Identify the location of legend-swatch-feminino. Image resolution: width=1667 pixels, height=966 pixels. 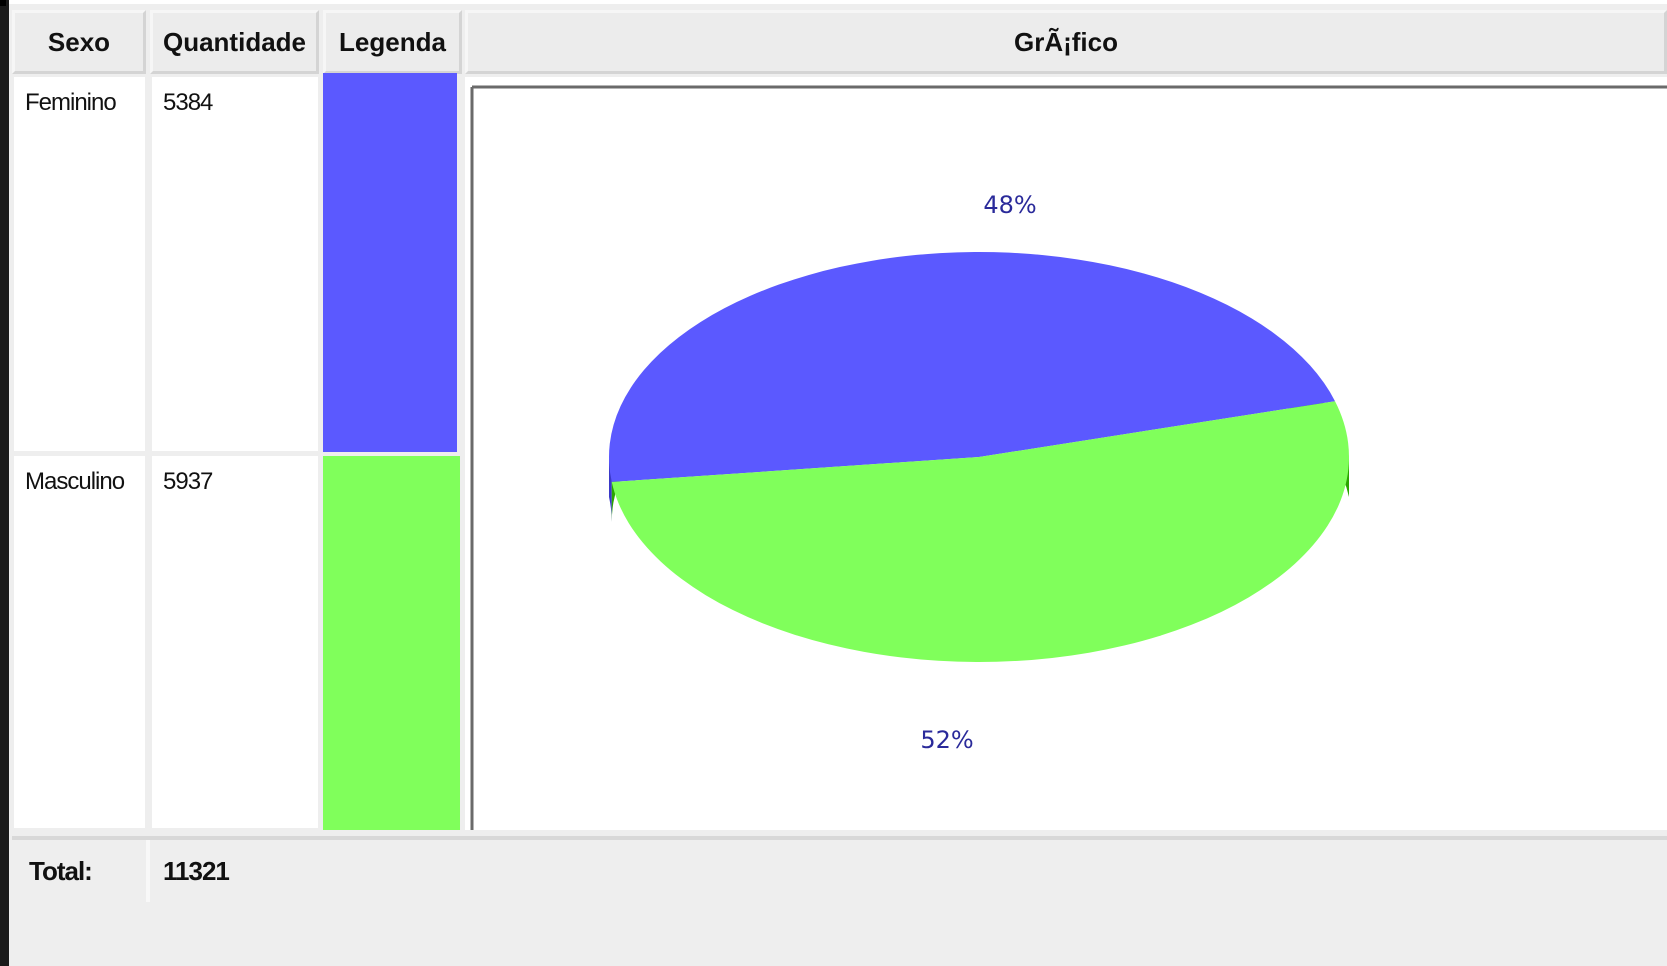
(390, 262).